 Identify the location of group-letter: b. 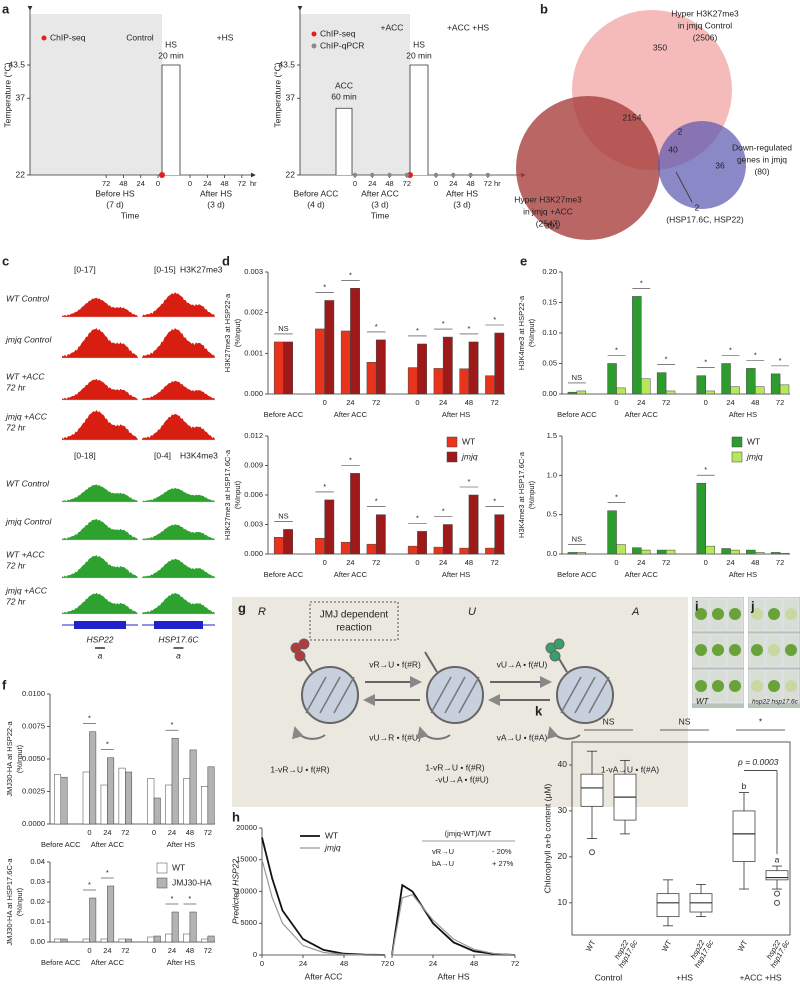
(744, 786).